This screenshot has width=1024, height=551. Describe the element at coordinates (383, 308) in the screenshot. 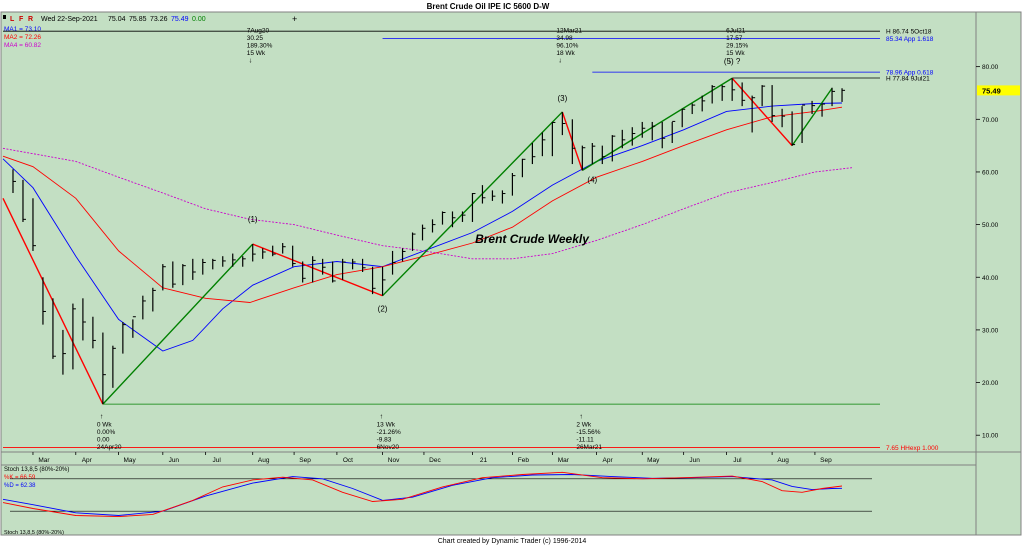

I see `wave-label: (2)` at that location.